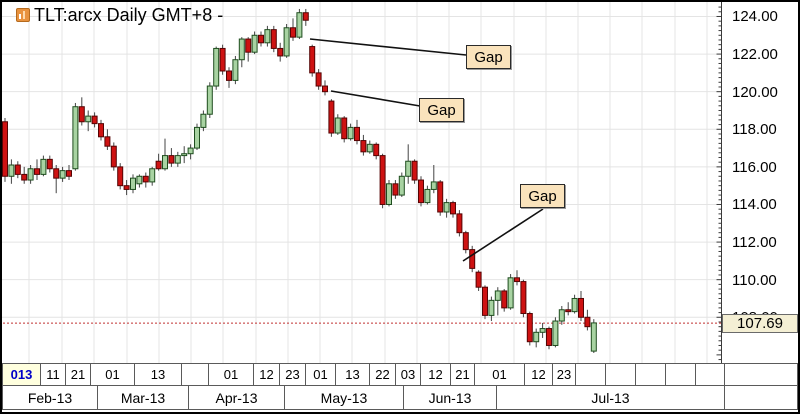 This screenshot has height=414, width=800. What do you see at coordinates (236, 397) in the screenshot?
I see `time-axis-cell: Apr-13` at bounding box center [236, 397].